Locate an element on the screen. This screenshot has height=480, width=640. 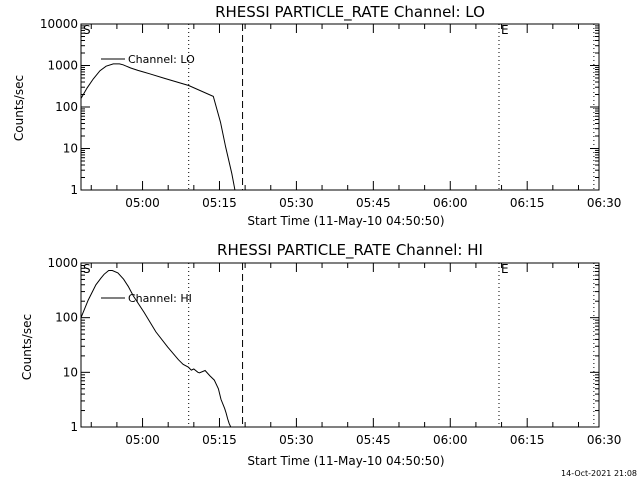
panel-lo-xtick-label: 06:15 is located at coordinates (527, 203).